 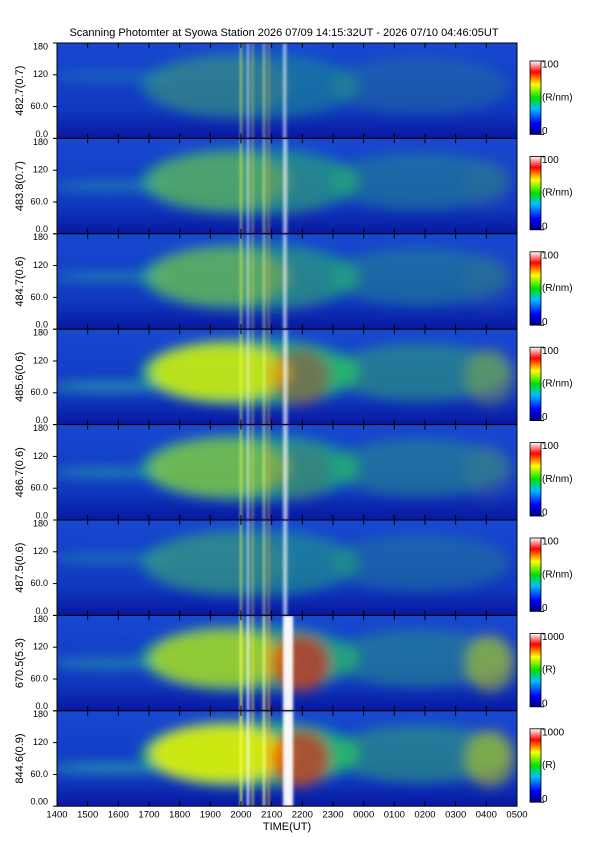 What do you see at coordinates (553, 732) in the screenshot?
I see `colorbar-tick-label: 1000` at bounding box center [553, 732].